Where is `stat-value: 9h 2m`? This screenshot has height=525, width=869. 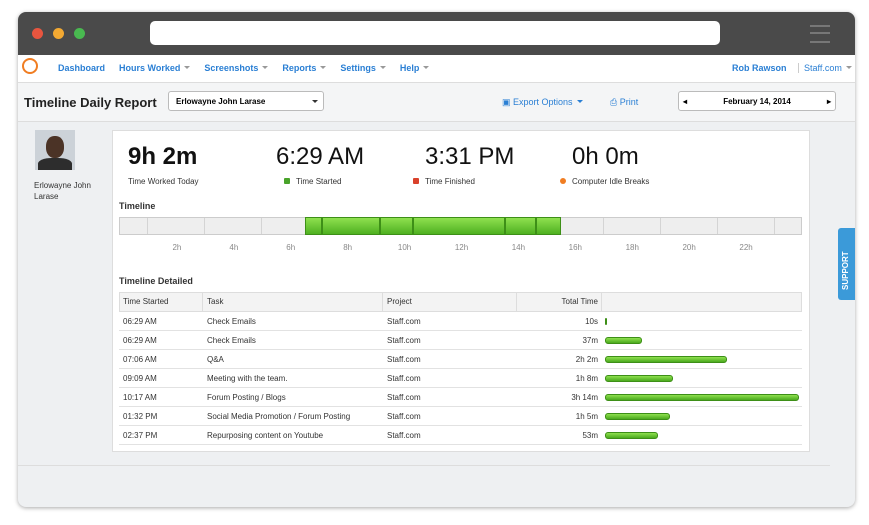 stat-value: 9h 2m is located at coordinates (163, 156).